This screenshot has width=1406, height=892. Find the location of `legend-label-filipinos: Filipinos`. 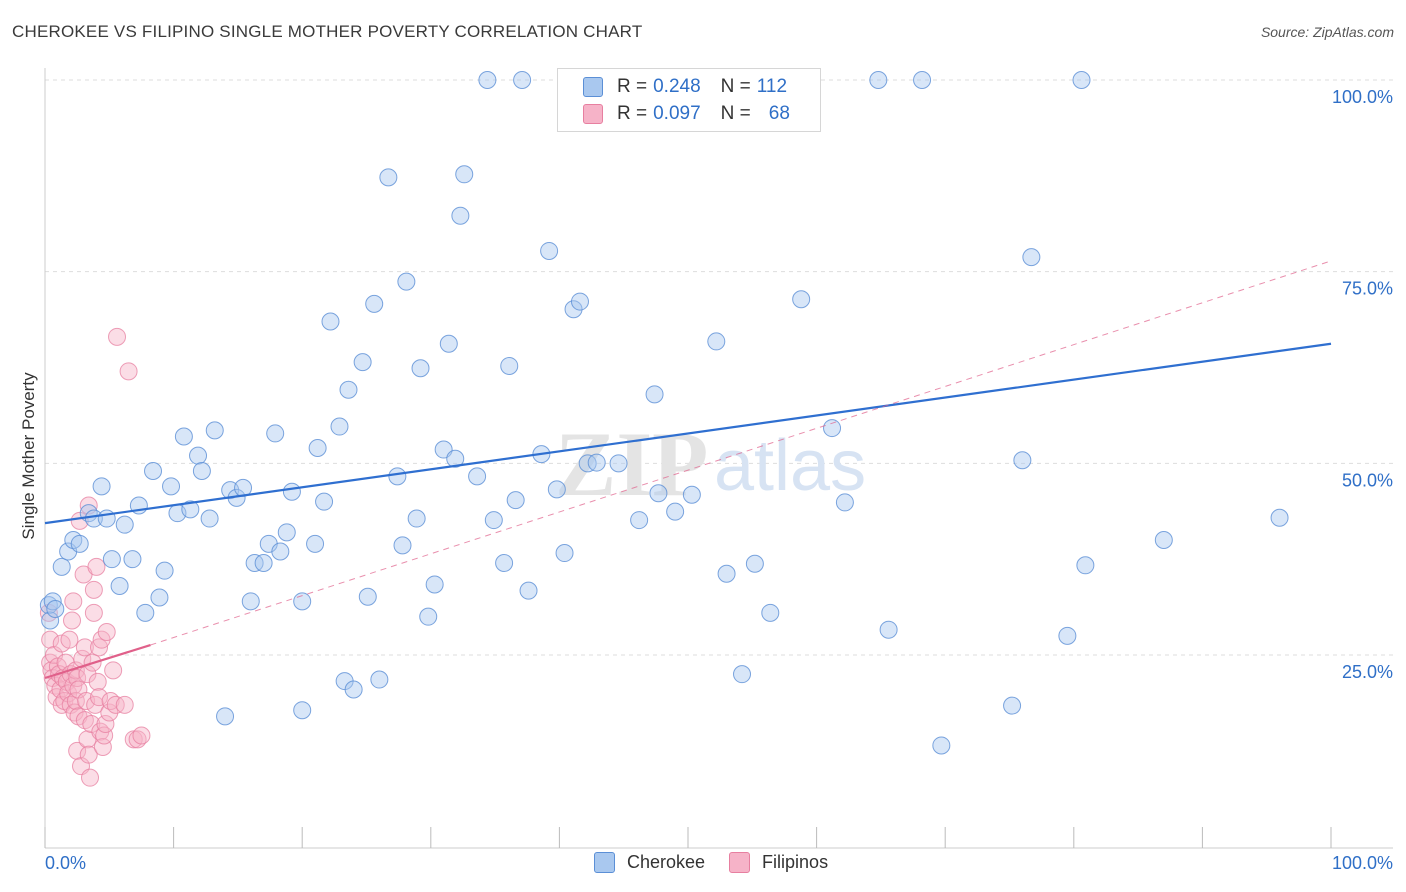

legend-label-filipinos: Filipinos is located at coordinates (795, 862).